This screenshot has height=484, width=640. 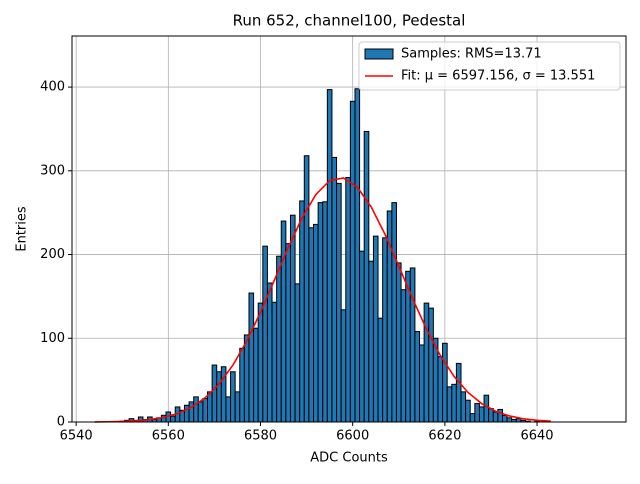 I want to click on y-tick-label: 0, so click(x=61, y=422).